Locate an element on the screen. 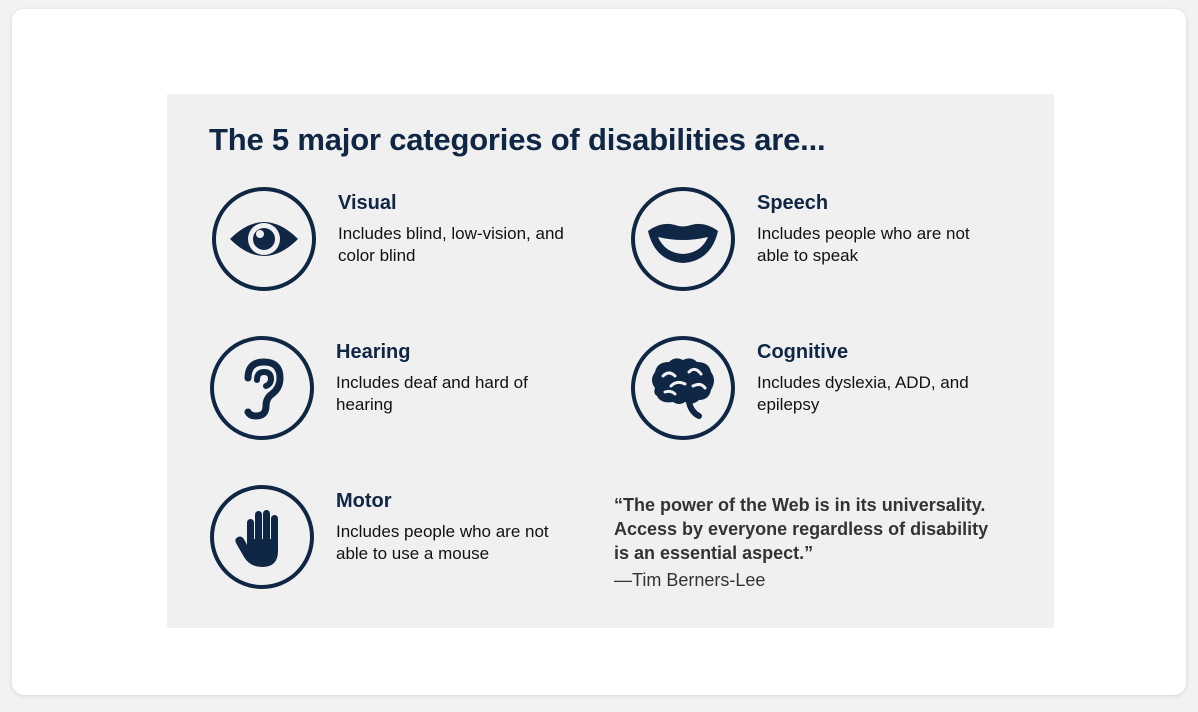 Image resolution: width=1198 pixels, height=712 pixels. hand-icon is located at coordinates (262, 537).